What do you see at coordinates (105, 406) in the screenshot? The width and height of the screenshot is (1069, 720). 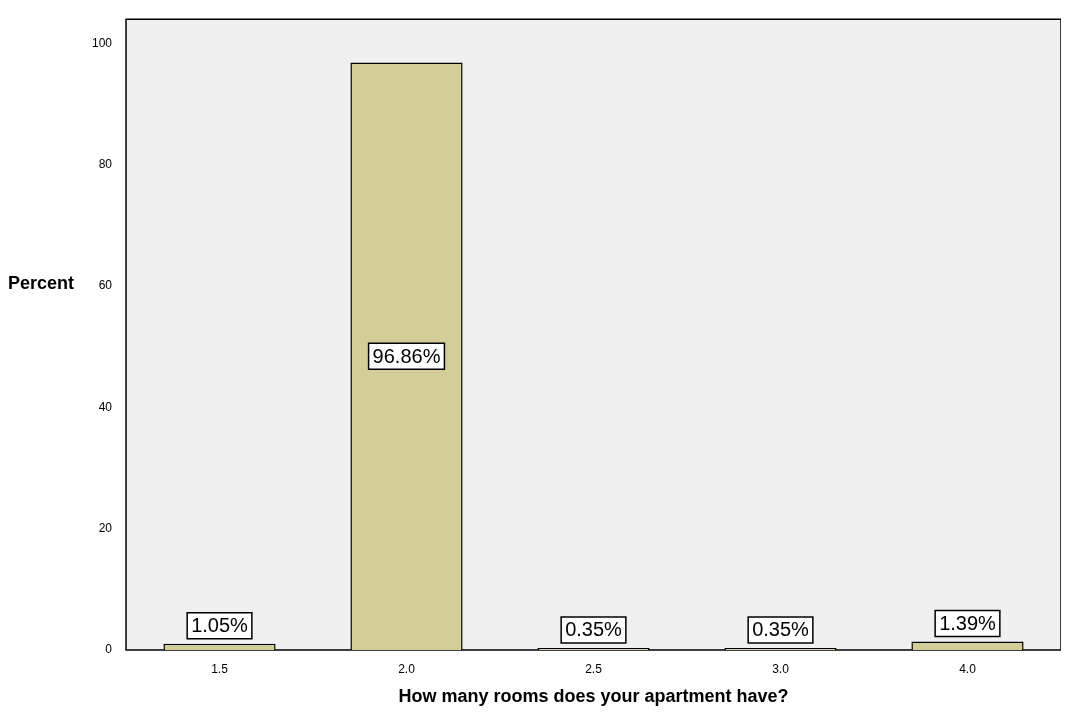 I see `y-tick-label: 40` at bounding box center [105, 406].